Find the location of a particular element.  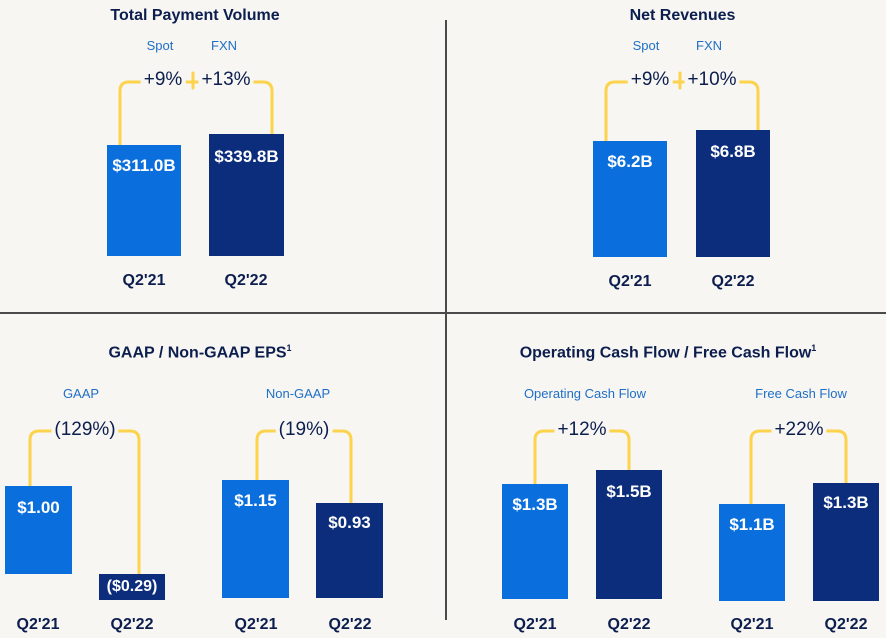

panel-title-eps: GAAP / Non-GAAP EPS1 is located at coordinates (200, 352).